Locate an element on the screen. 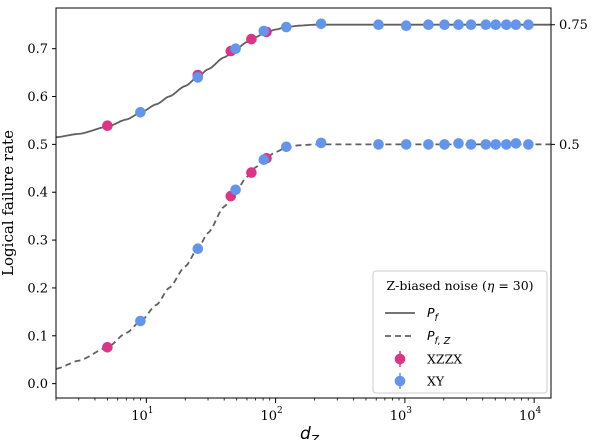 The width and height of the screenshot is (598, 440). x-tick-label: 10⁴ is located at coordinates (530, 415).